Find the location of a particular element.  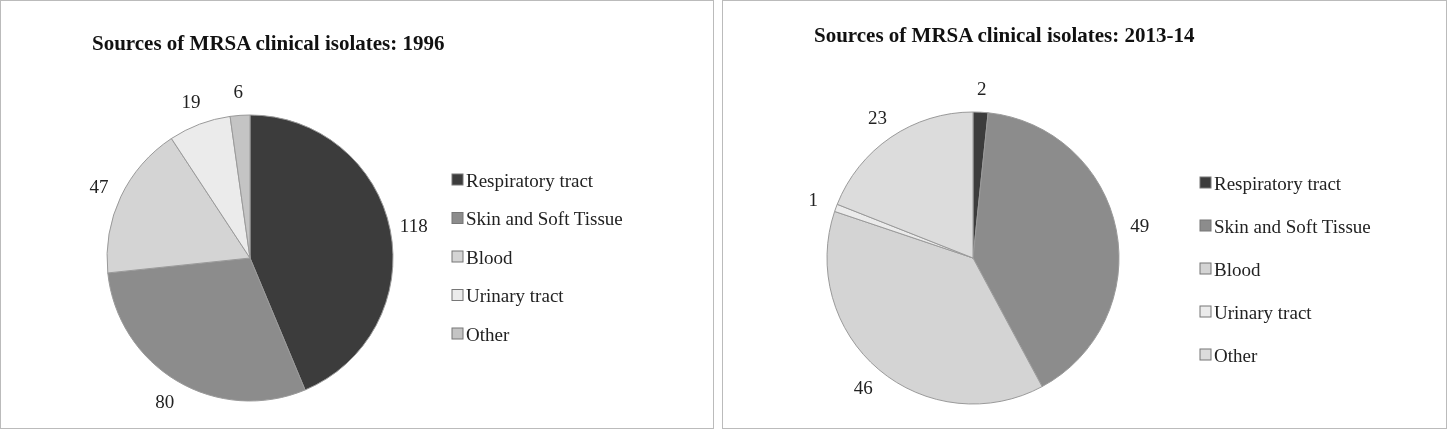

data-label: 23 is located at coordinates (877, 117).